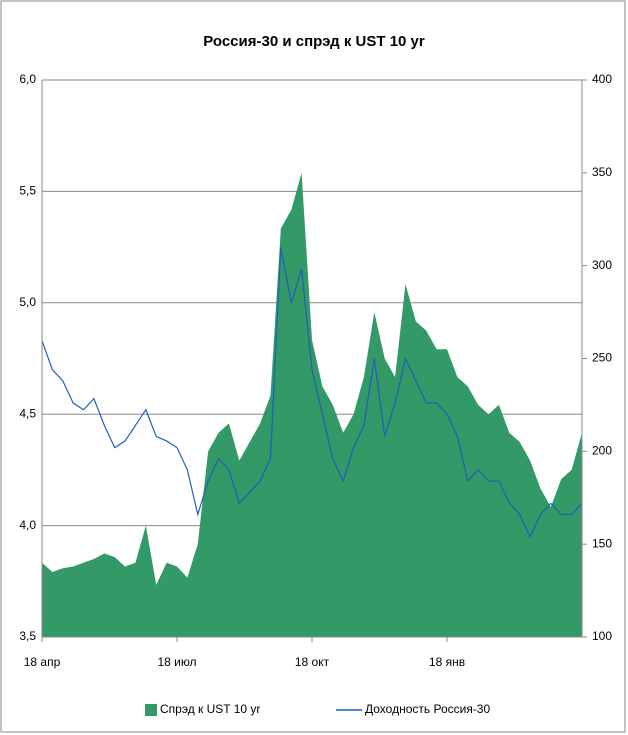 The width and height of the screenshot is (628, 735). I want to click on y-tick-label: 4,0, so click(27, 525).